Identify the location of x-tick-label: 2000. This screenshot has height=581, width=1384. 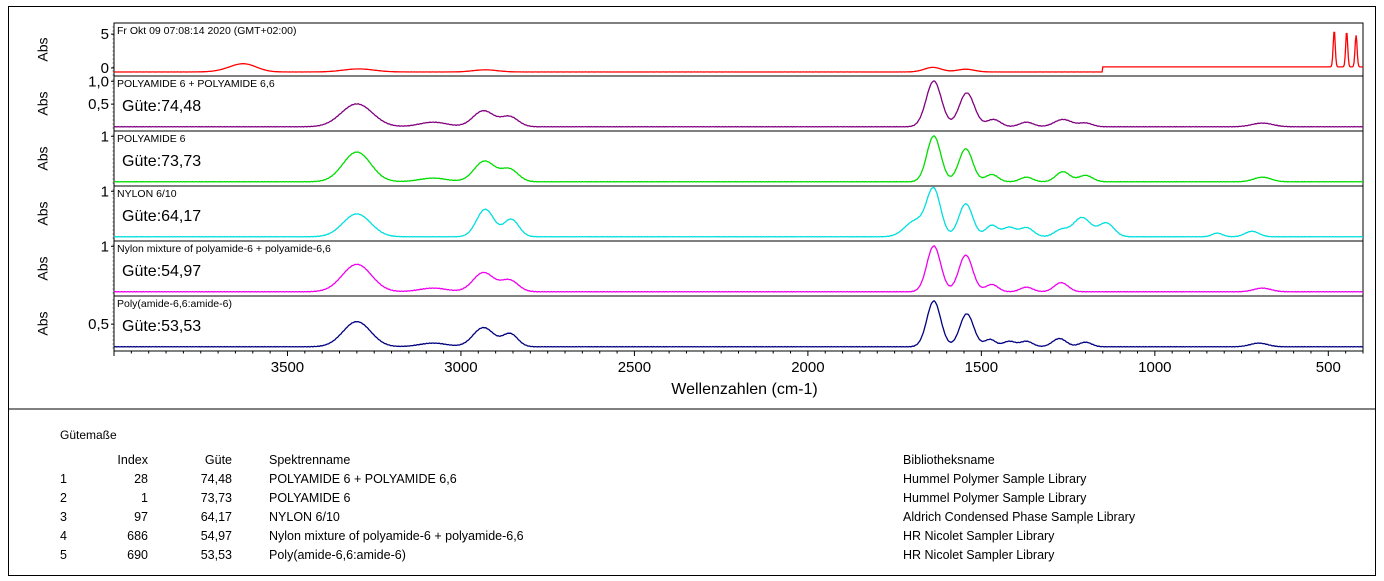
(807, 367).